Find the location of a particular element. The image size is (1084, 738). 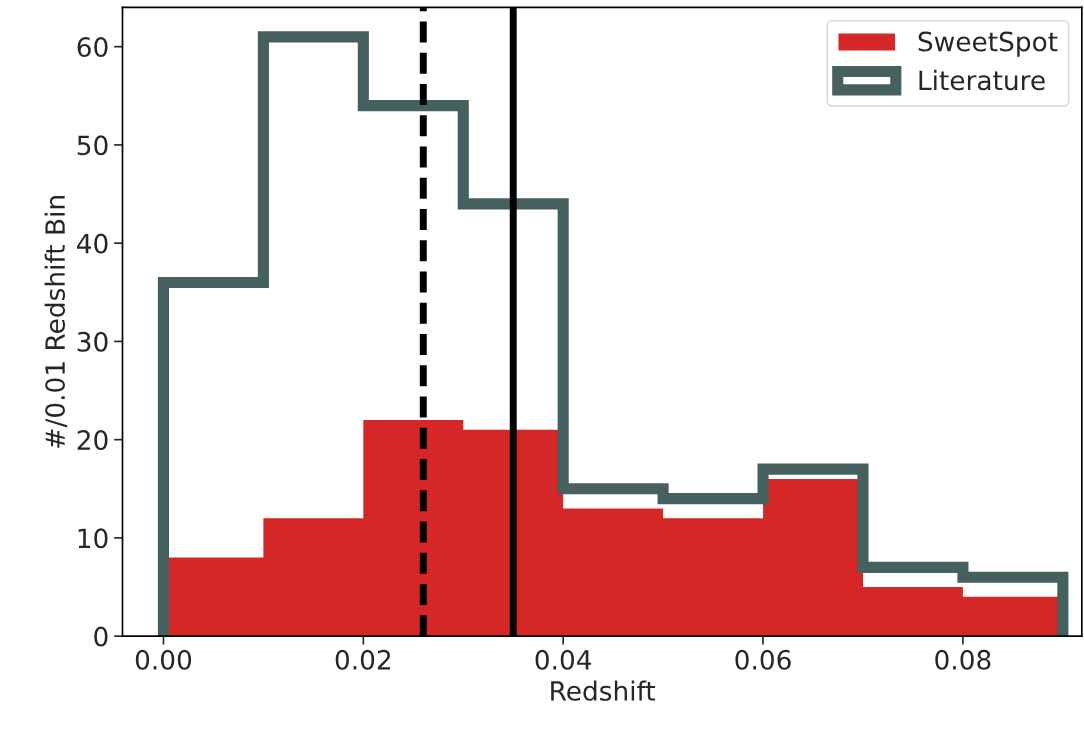

x-tick-label: 0.04 is located at coordinates (563, 659).